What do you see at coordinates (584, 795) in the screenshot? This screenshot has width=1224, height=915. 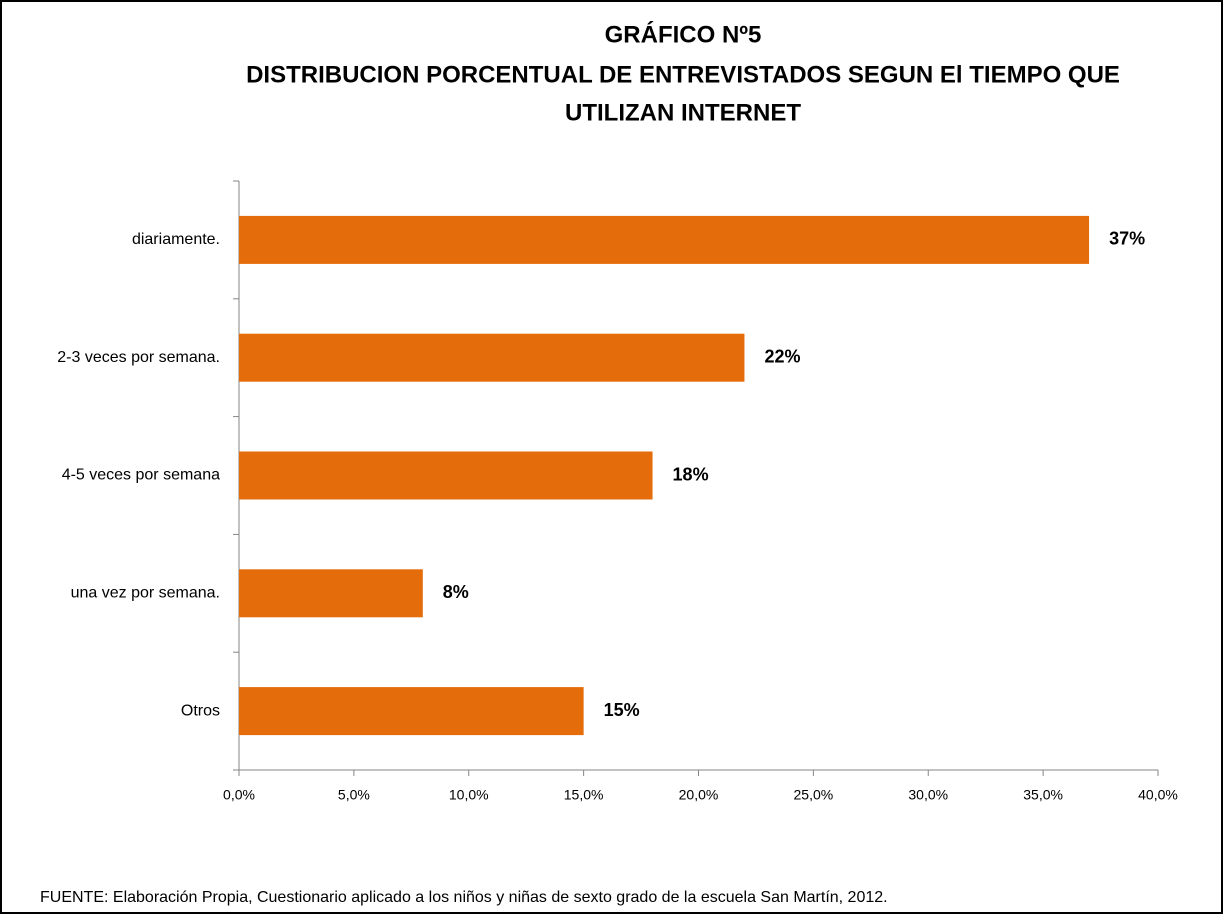 I see `x-tick-label: 15,0%` at bounding box center [584, 795].